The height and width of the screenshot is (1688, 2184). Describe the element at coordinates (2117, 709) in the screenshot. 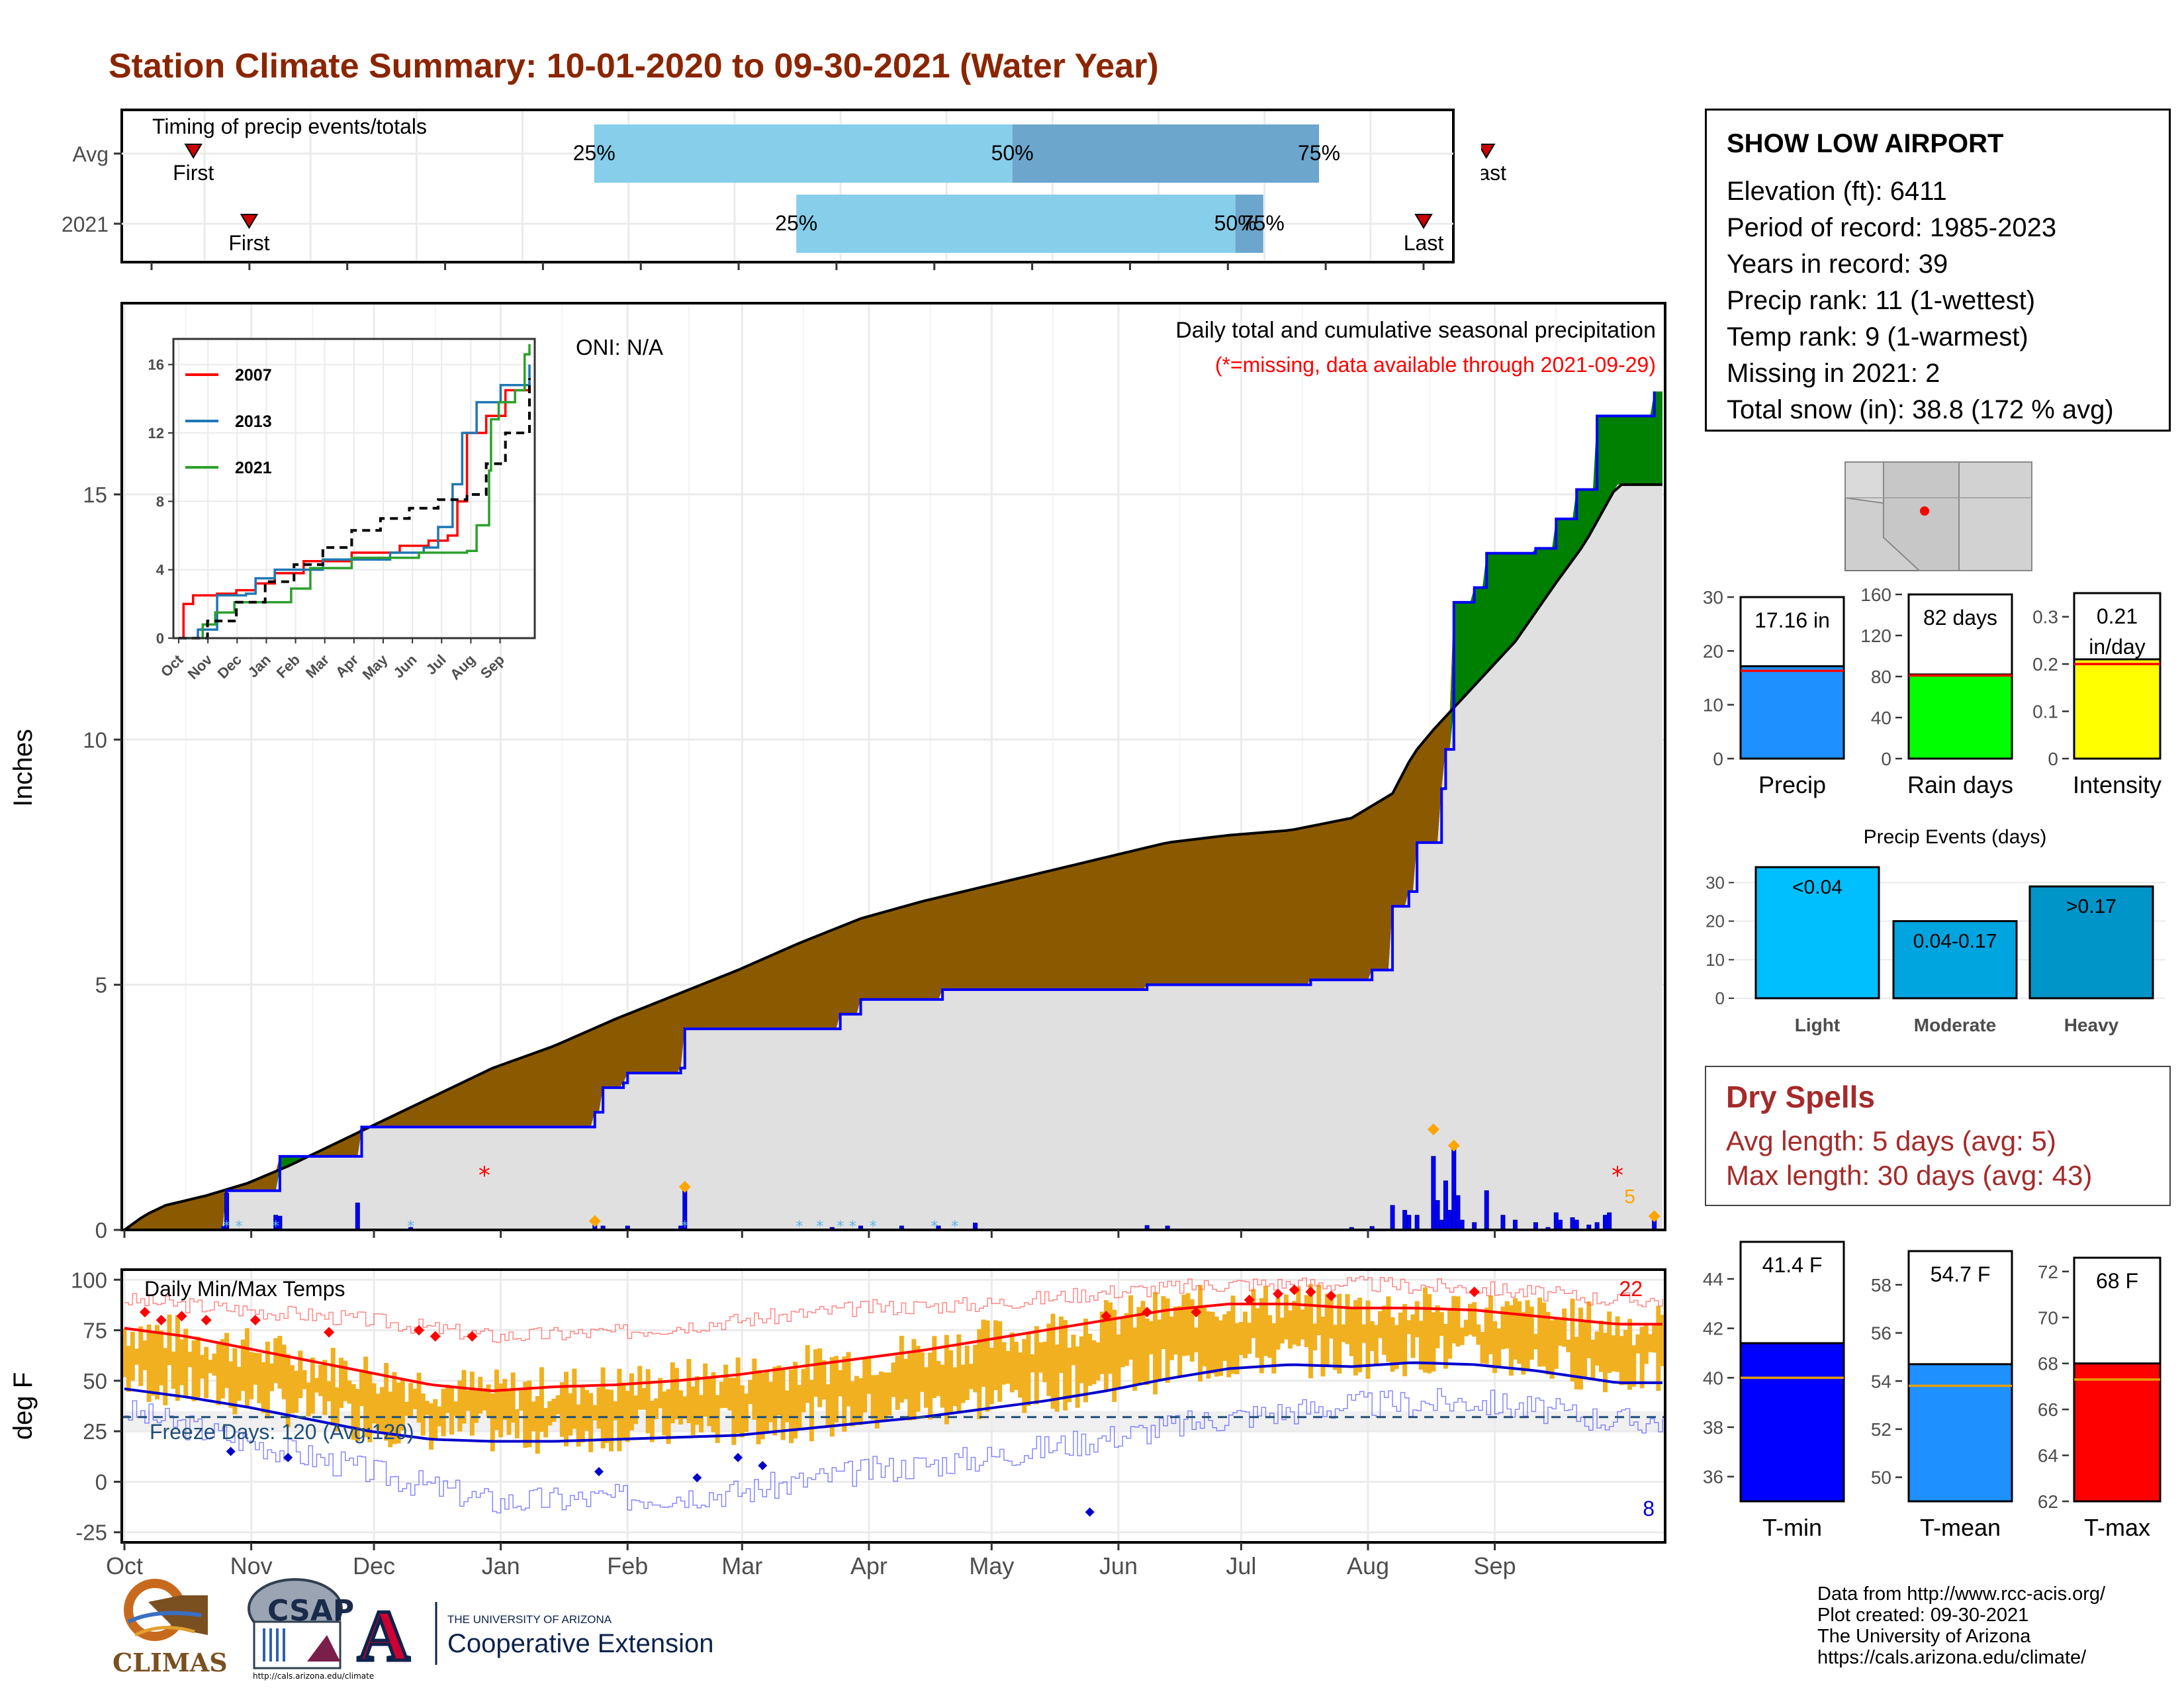

I see `intensity-value-bar` at that location.